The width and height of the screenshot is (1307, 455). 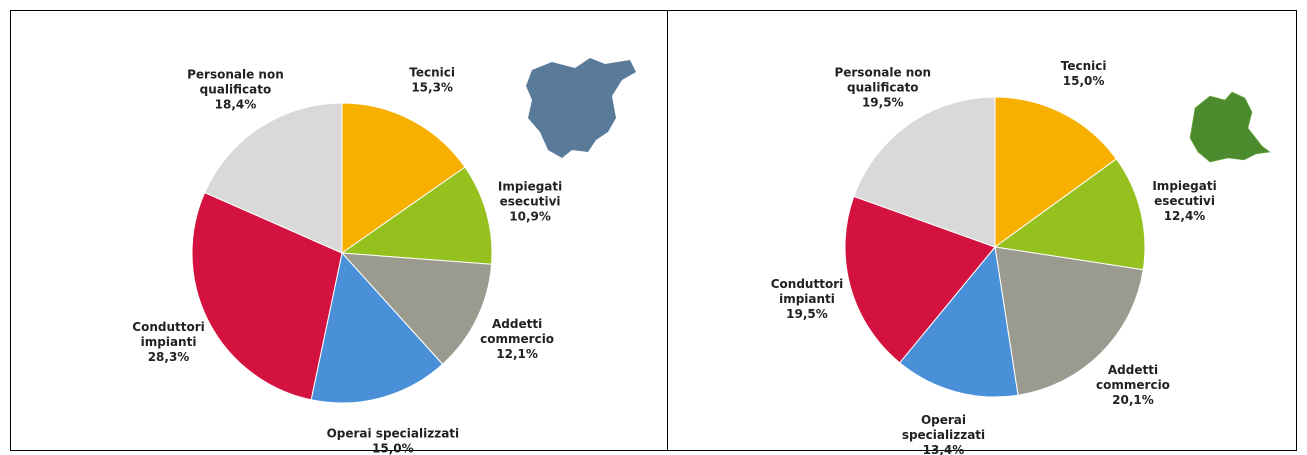 What do you see at coordinates (530, 217) in the screenshot?
I see `slice-value-label: 10,9%` at bounding box center [530, 217].